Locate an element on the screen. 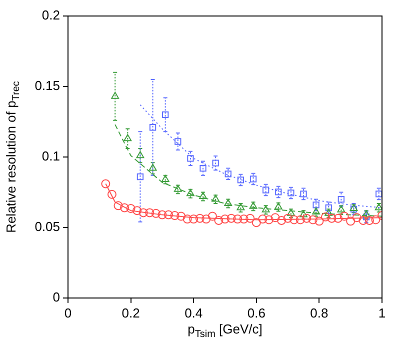 Image resolution: width=407 pixels, height=342 pixels. x-tick-label: 1 is located at coordinates (382, 312).